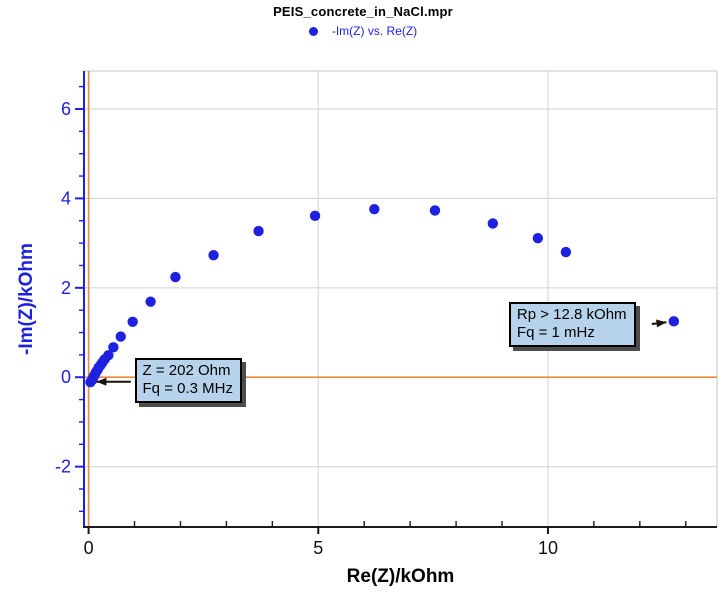  What do you see at coordinates (318, 548) in the screenshot?
I see `svg-text: 5` at bounding box center [318, 548].